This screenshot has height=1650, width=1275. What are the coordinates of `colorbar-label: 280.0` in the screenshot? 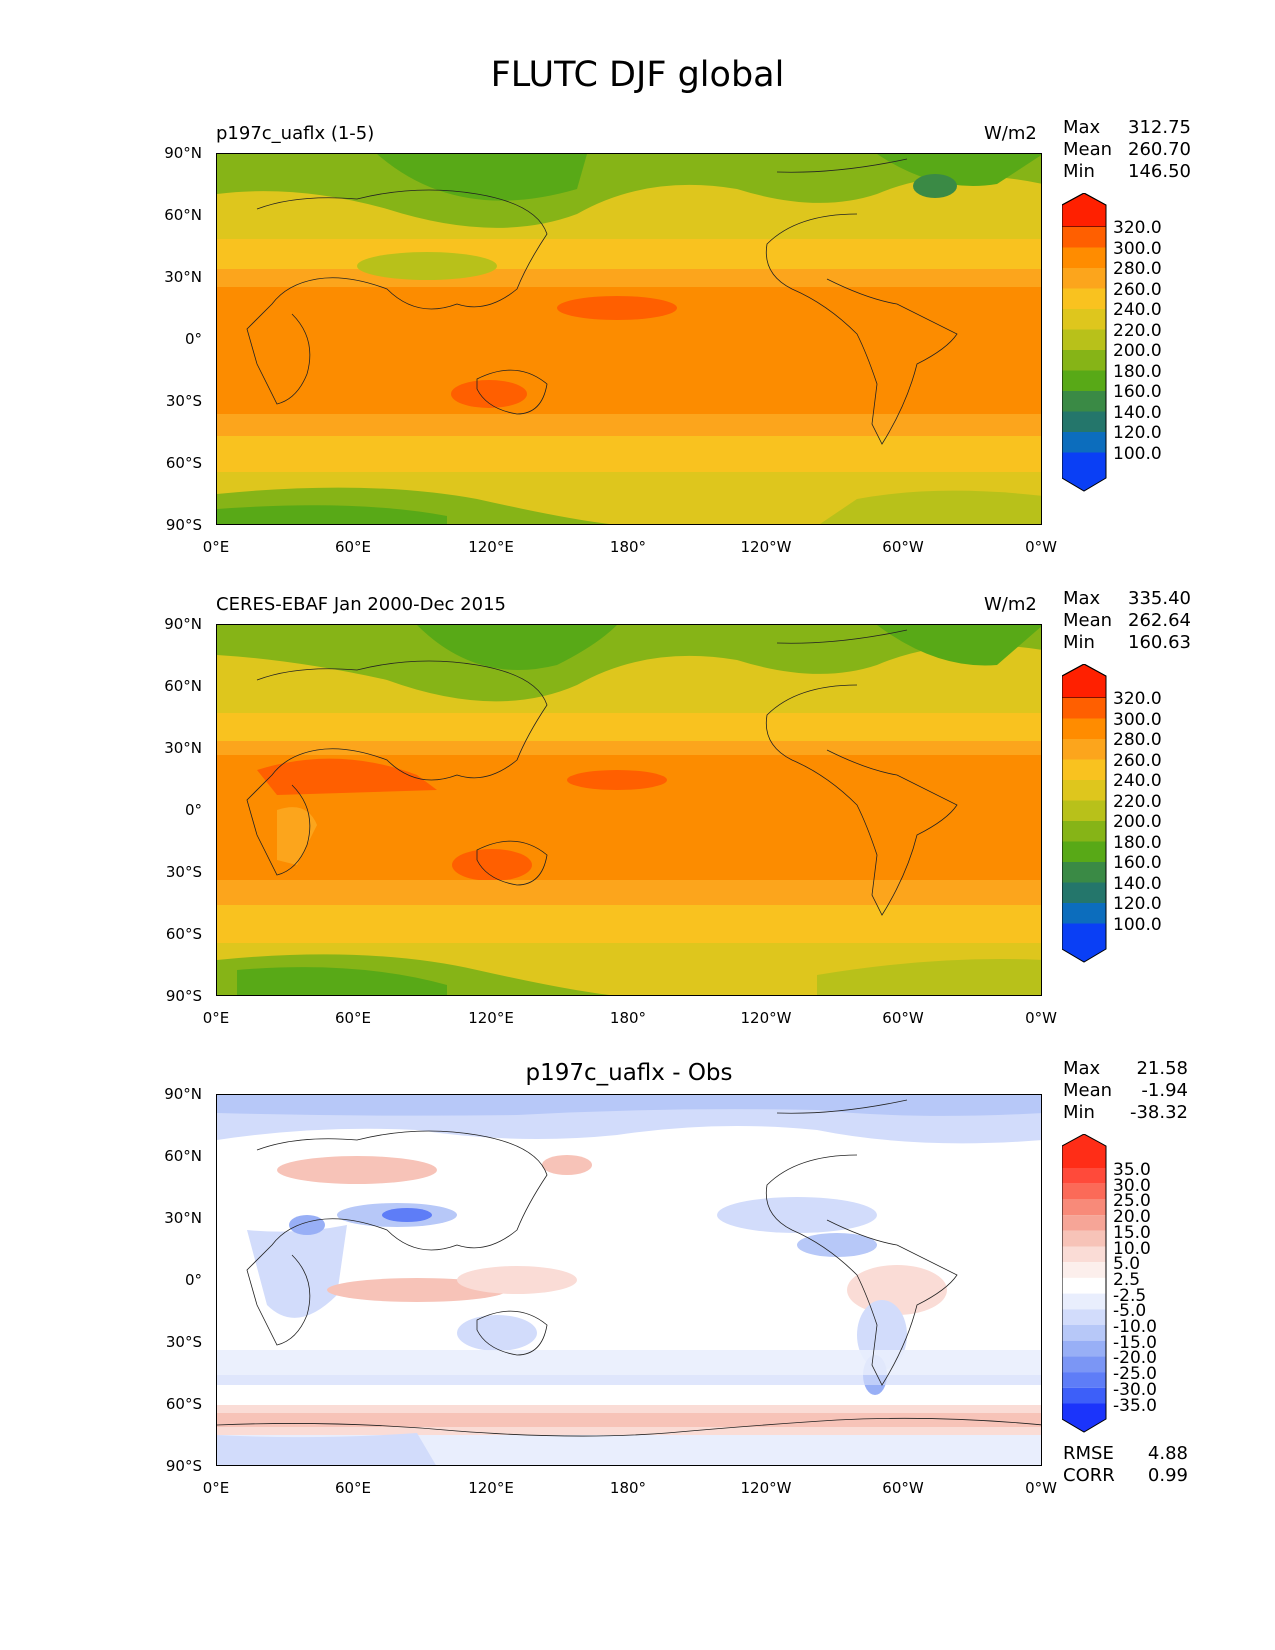 It's located at (1137, 269).